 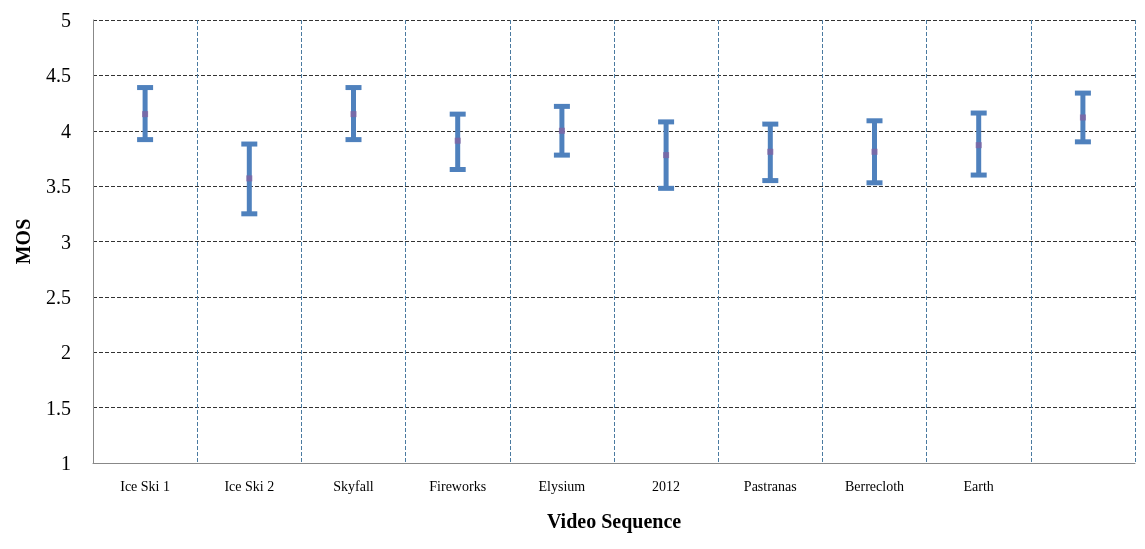 What do you see at coordinates (58, 75) in the screenshot?
I see `y-tick-label: 4.5` at bounding box center [58, 75].